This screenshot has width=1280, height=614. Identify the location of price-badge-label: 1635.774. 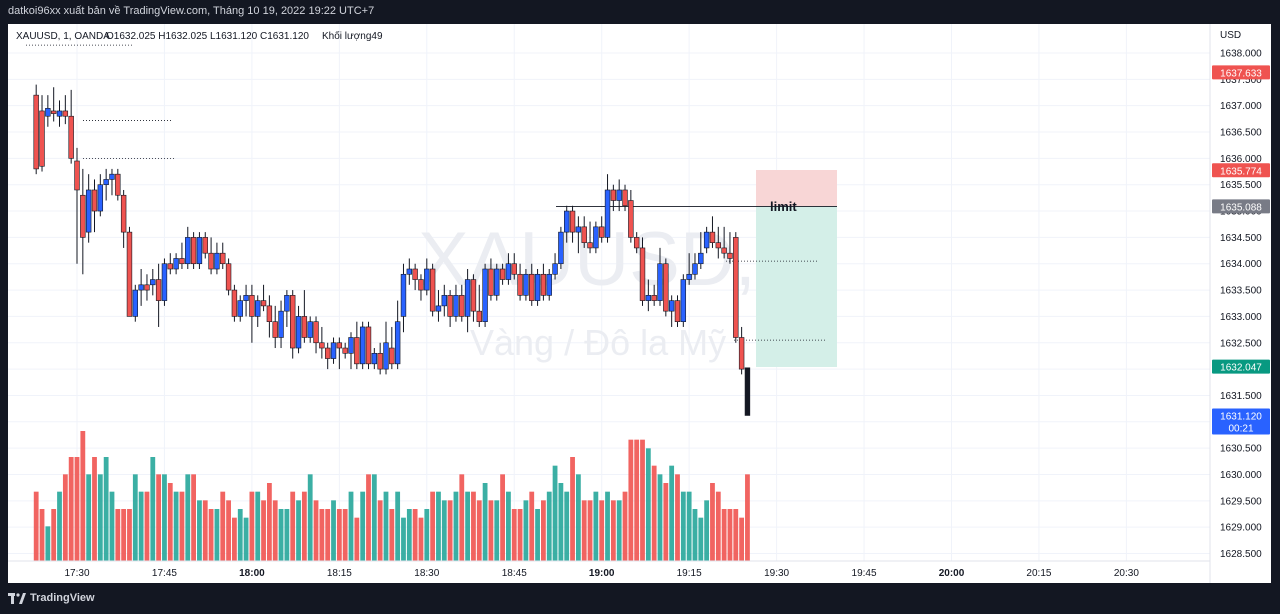
(1241, 171).